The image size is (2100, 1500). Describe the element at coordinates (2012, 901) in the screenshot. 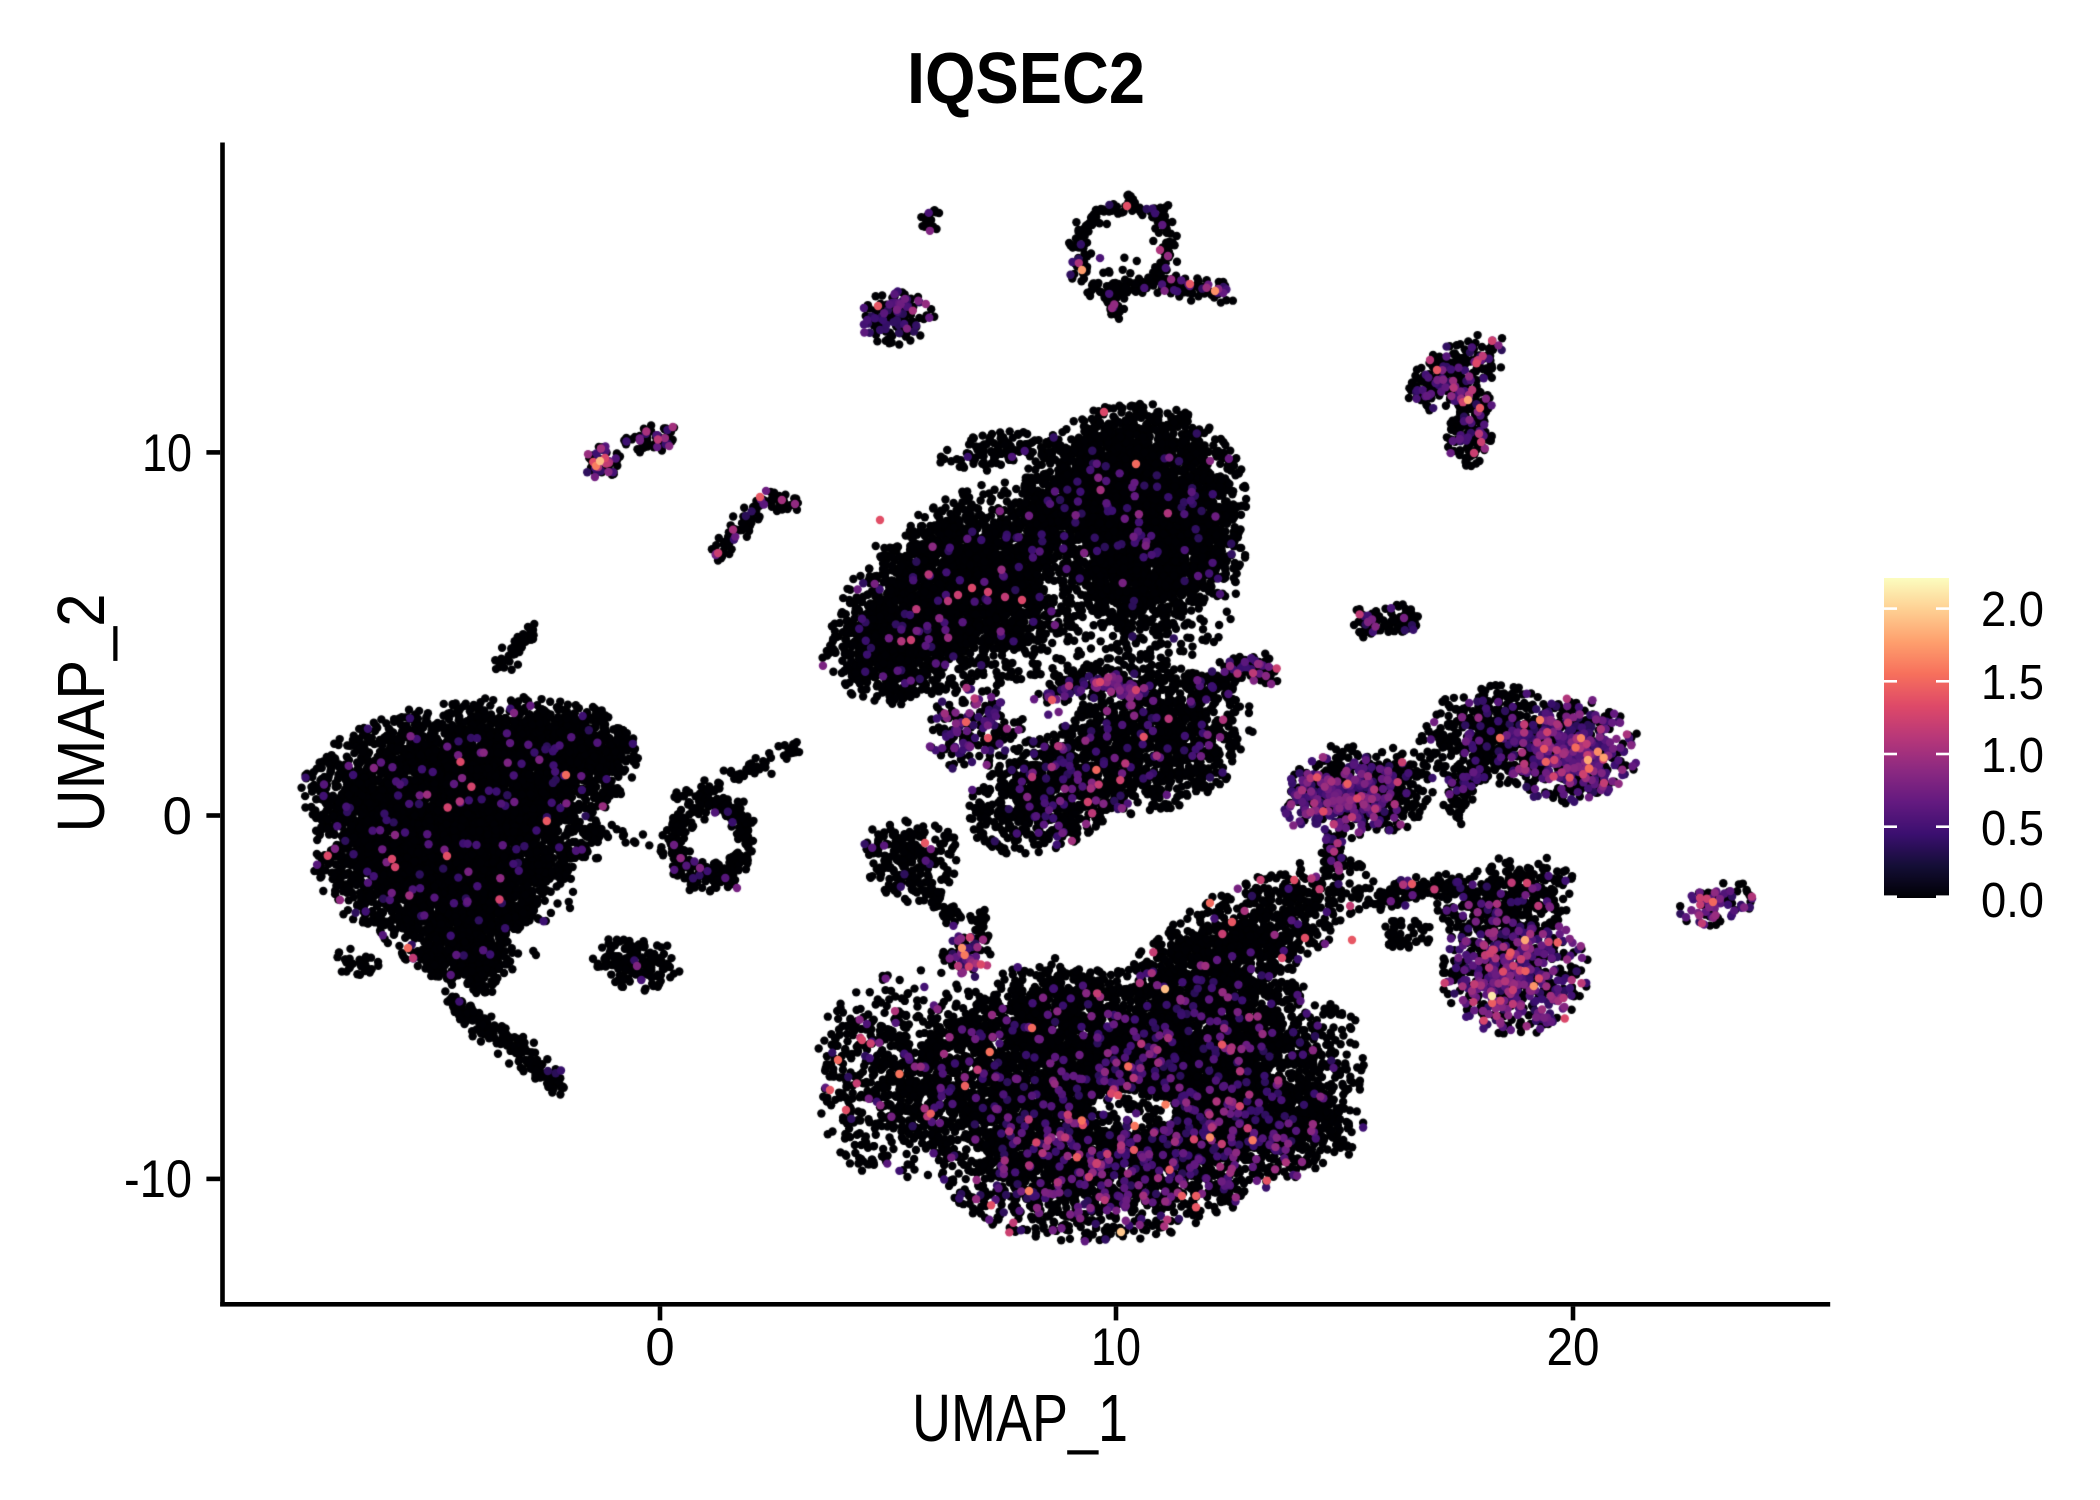

I see `svg-text: 0.0` at that location.